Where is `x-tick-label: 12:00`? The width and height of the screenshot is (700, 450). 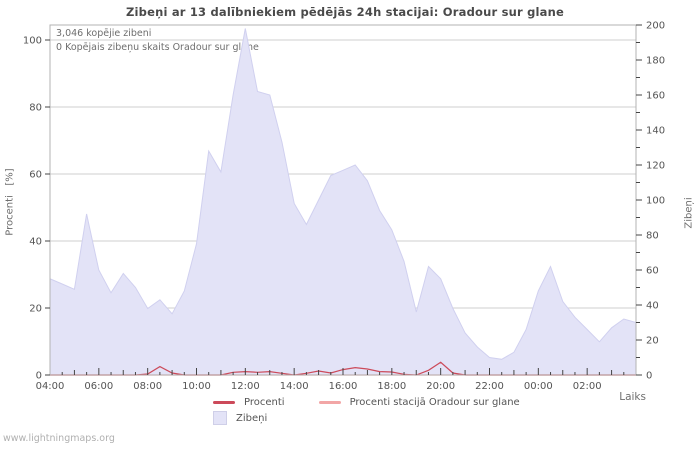 x-tick-label: 12:00 is located at coordinates (245, 386).